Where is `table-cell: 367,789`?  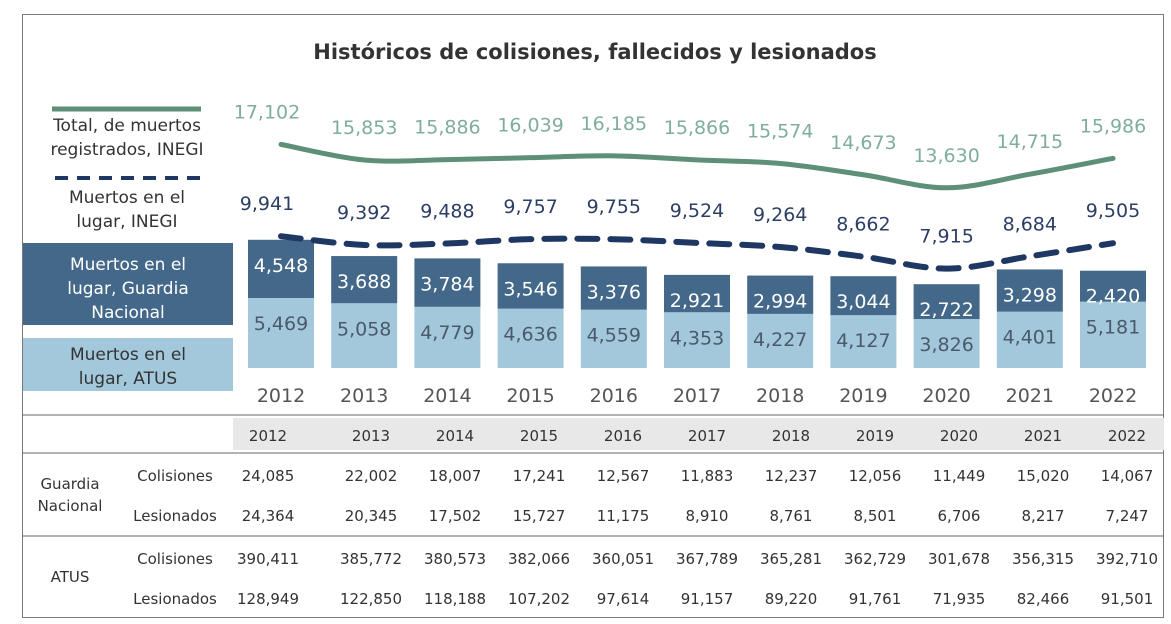 table-cell: 367,789 is located at coordinates (707, 559).